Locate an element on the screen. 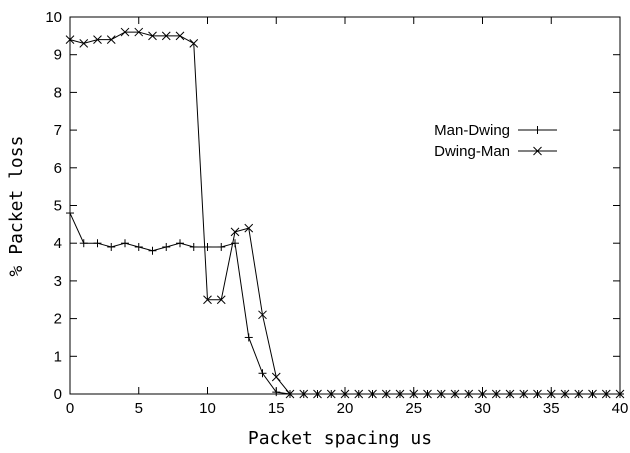 Image resolution: width=630 pixels, height=453 pixels. x-tick-label: 10 is located at coordinates (207, 408).